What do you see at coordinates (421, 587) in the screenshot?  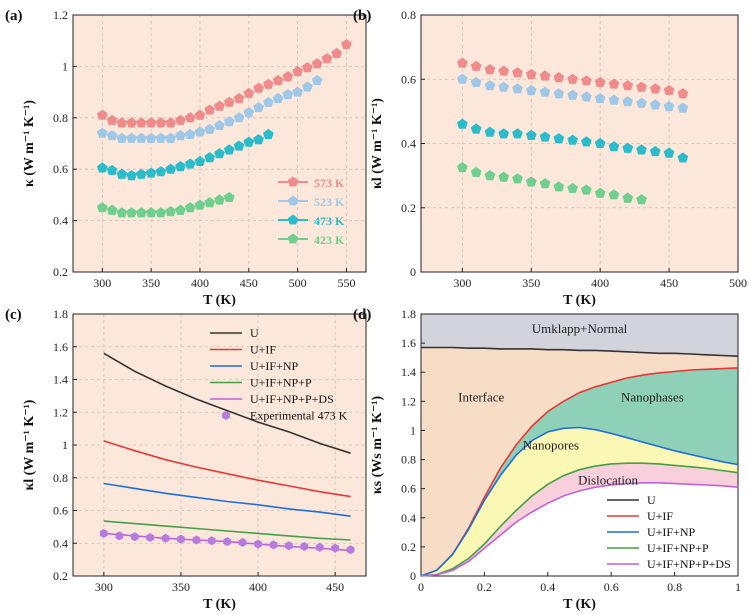 I see `x-tick-label: 0` at bounding box center [421, 587].